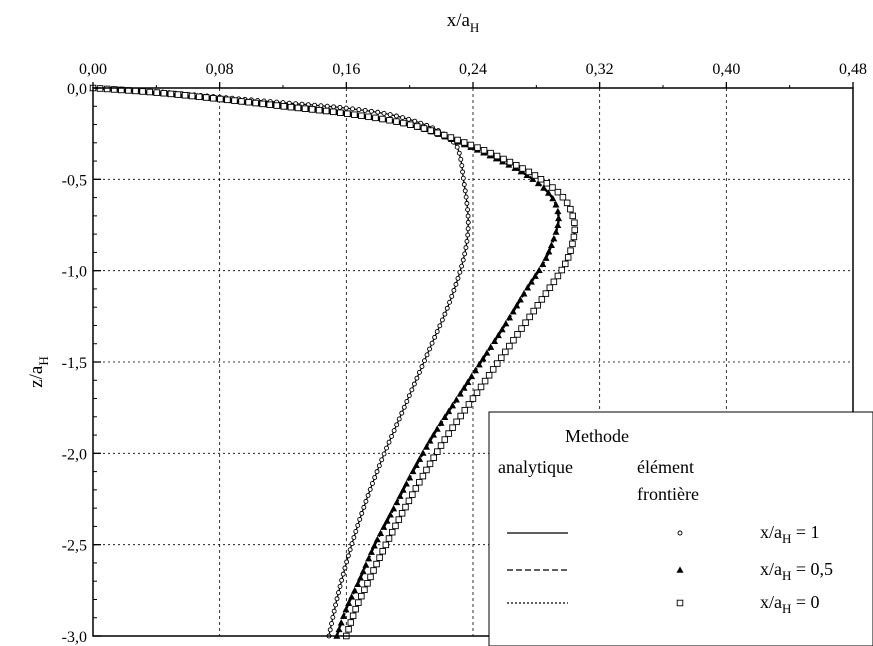 This screenshot has width=873, height=646. Describe the element at coordinates (473, 69) in the screenshot. I see `x-tick-label: 0,24` at that location.